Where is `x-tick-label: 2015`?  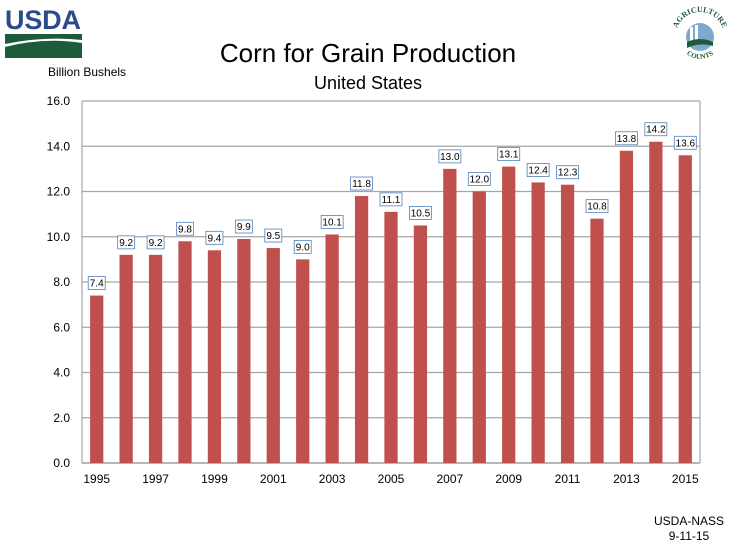
x-tick-label: 2015 is located at coordinates (685, 479).